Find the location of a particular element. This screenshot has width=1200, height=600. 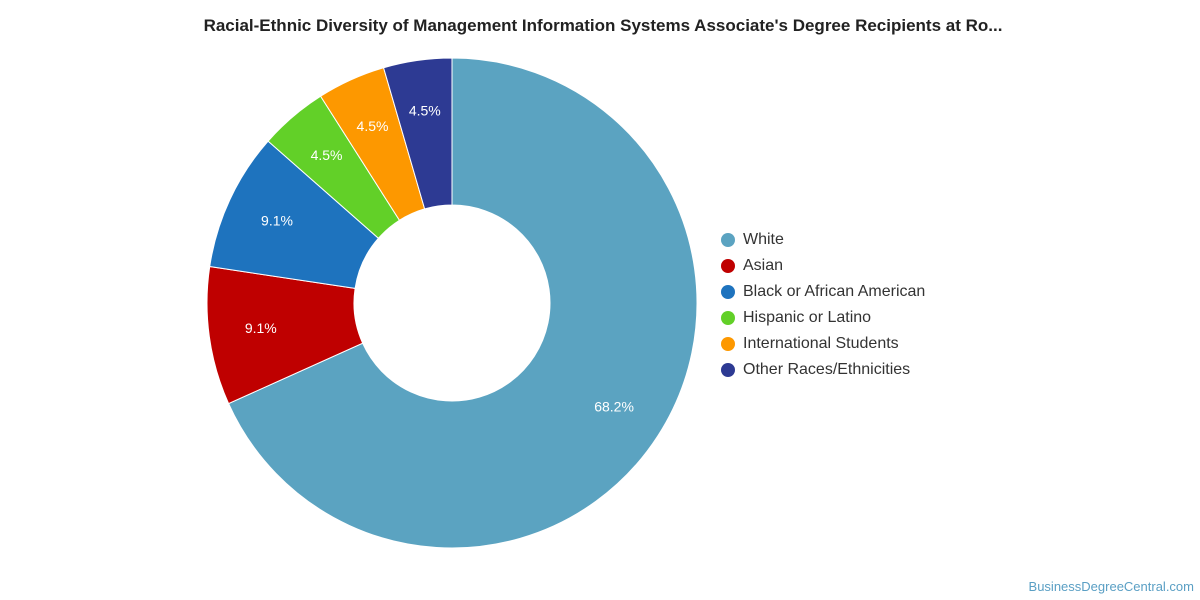

slice-label-white: 68.2% is located at coordinates (614, 406).